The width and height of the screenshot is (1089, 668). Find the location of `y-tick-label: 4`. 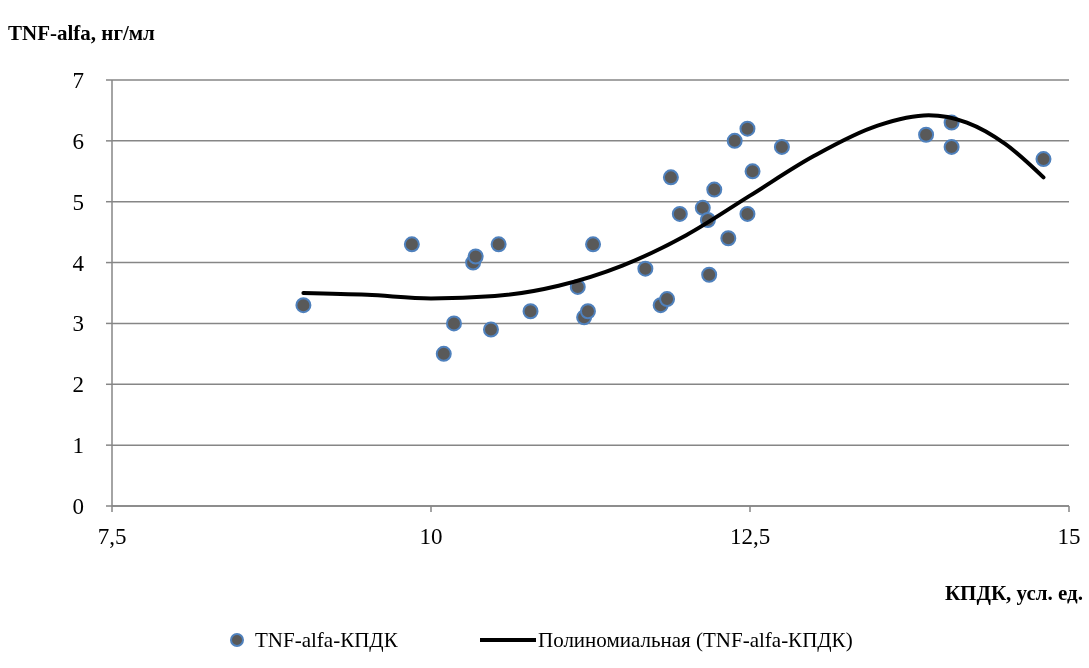

y-tick-label: 4 is located at coordinates (78, 263).